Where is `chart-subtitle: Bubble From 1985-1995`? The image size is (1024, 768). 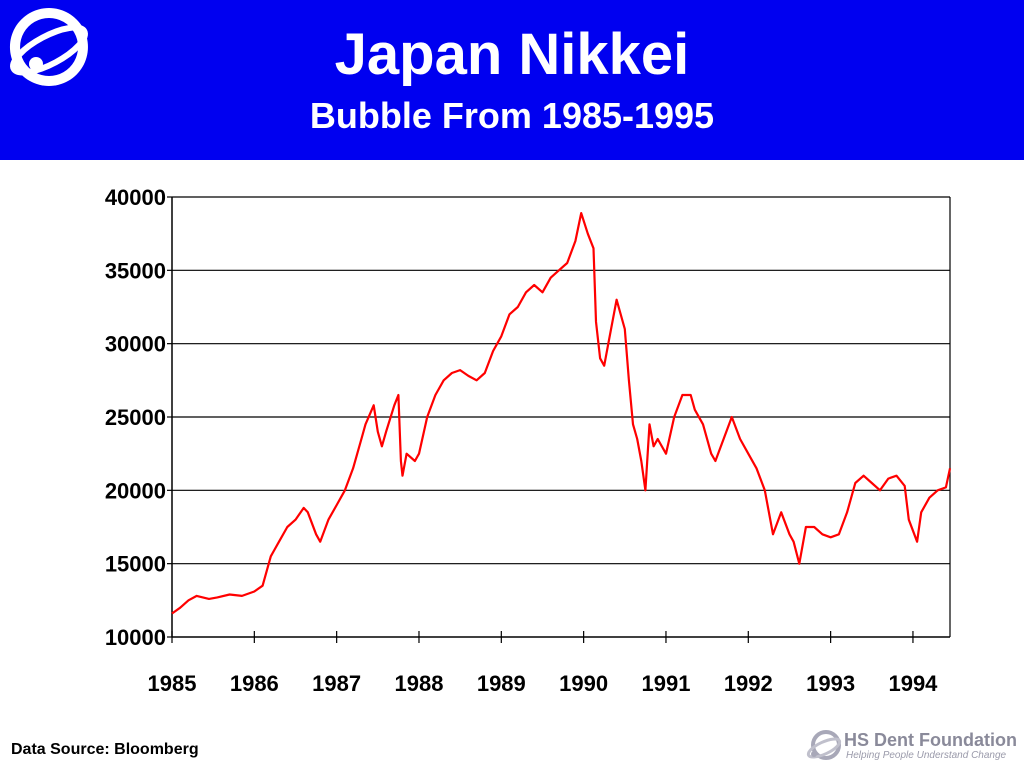
chart-subtitle: Bubble From 1985-1995 is located at coordinates (512, 115).